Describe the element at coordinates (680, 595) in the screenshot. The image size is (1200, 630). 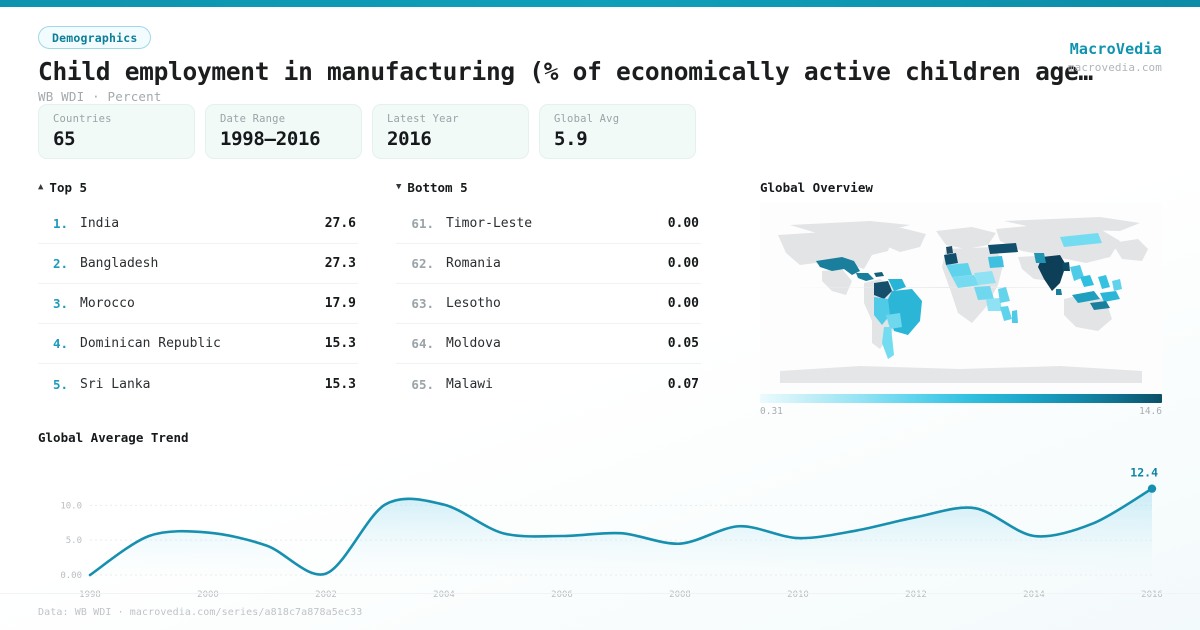
I see `svg-text: 2008` at that location.